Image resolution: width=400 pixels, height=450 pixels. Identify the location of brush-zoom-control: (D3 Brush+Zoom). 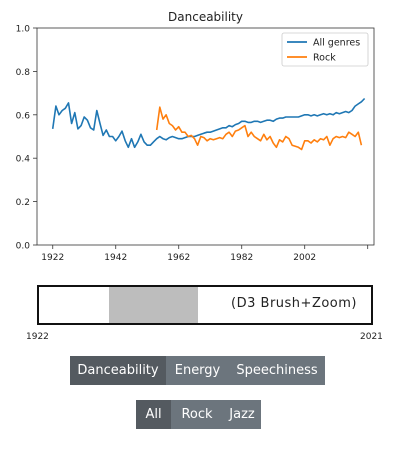
(205, 305).